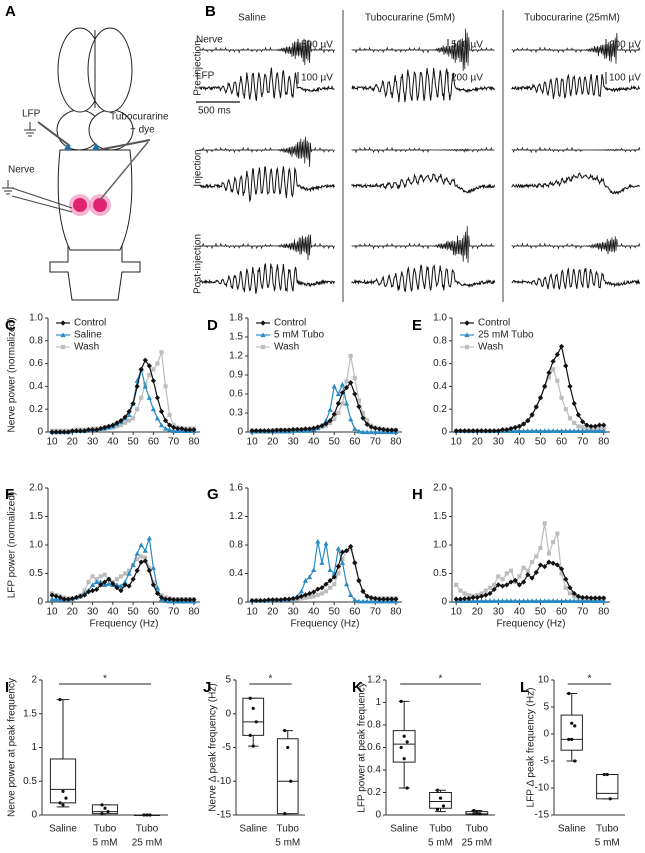 The image size is (645, 853). I want to click on y-tick-label: 2.0, so click(440, 488).